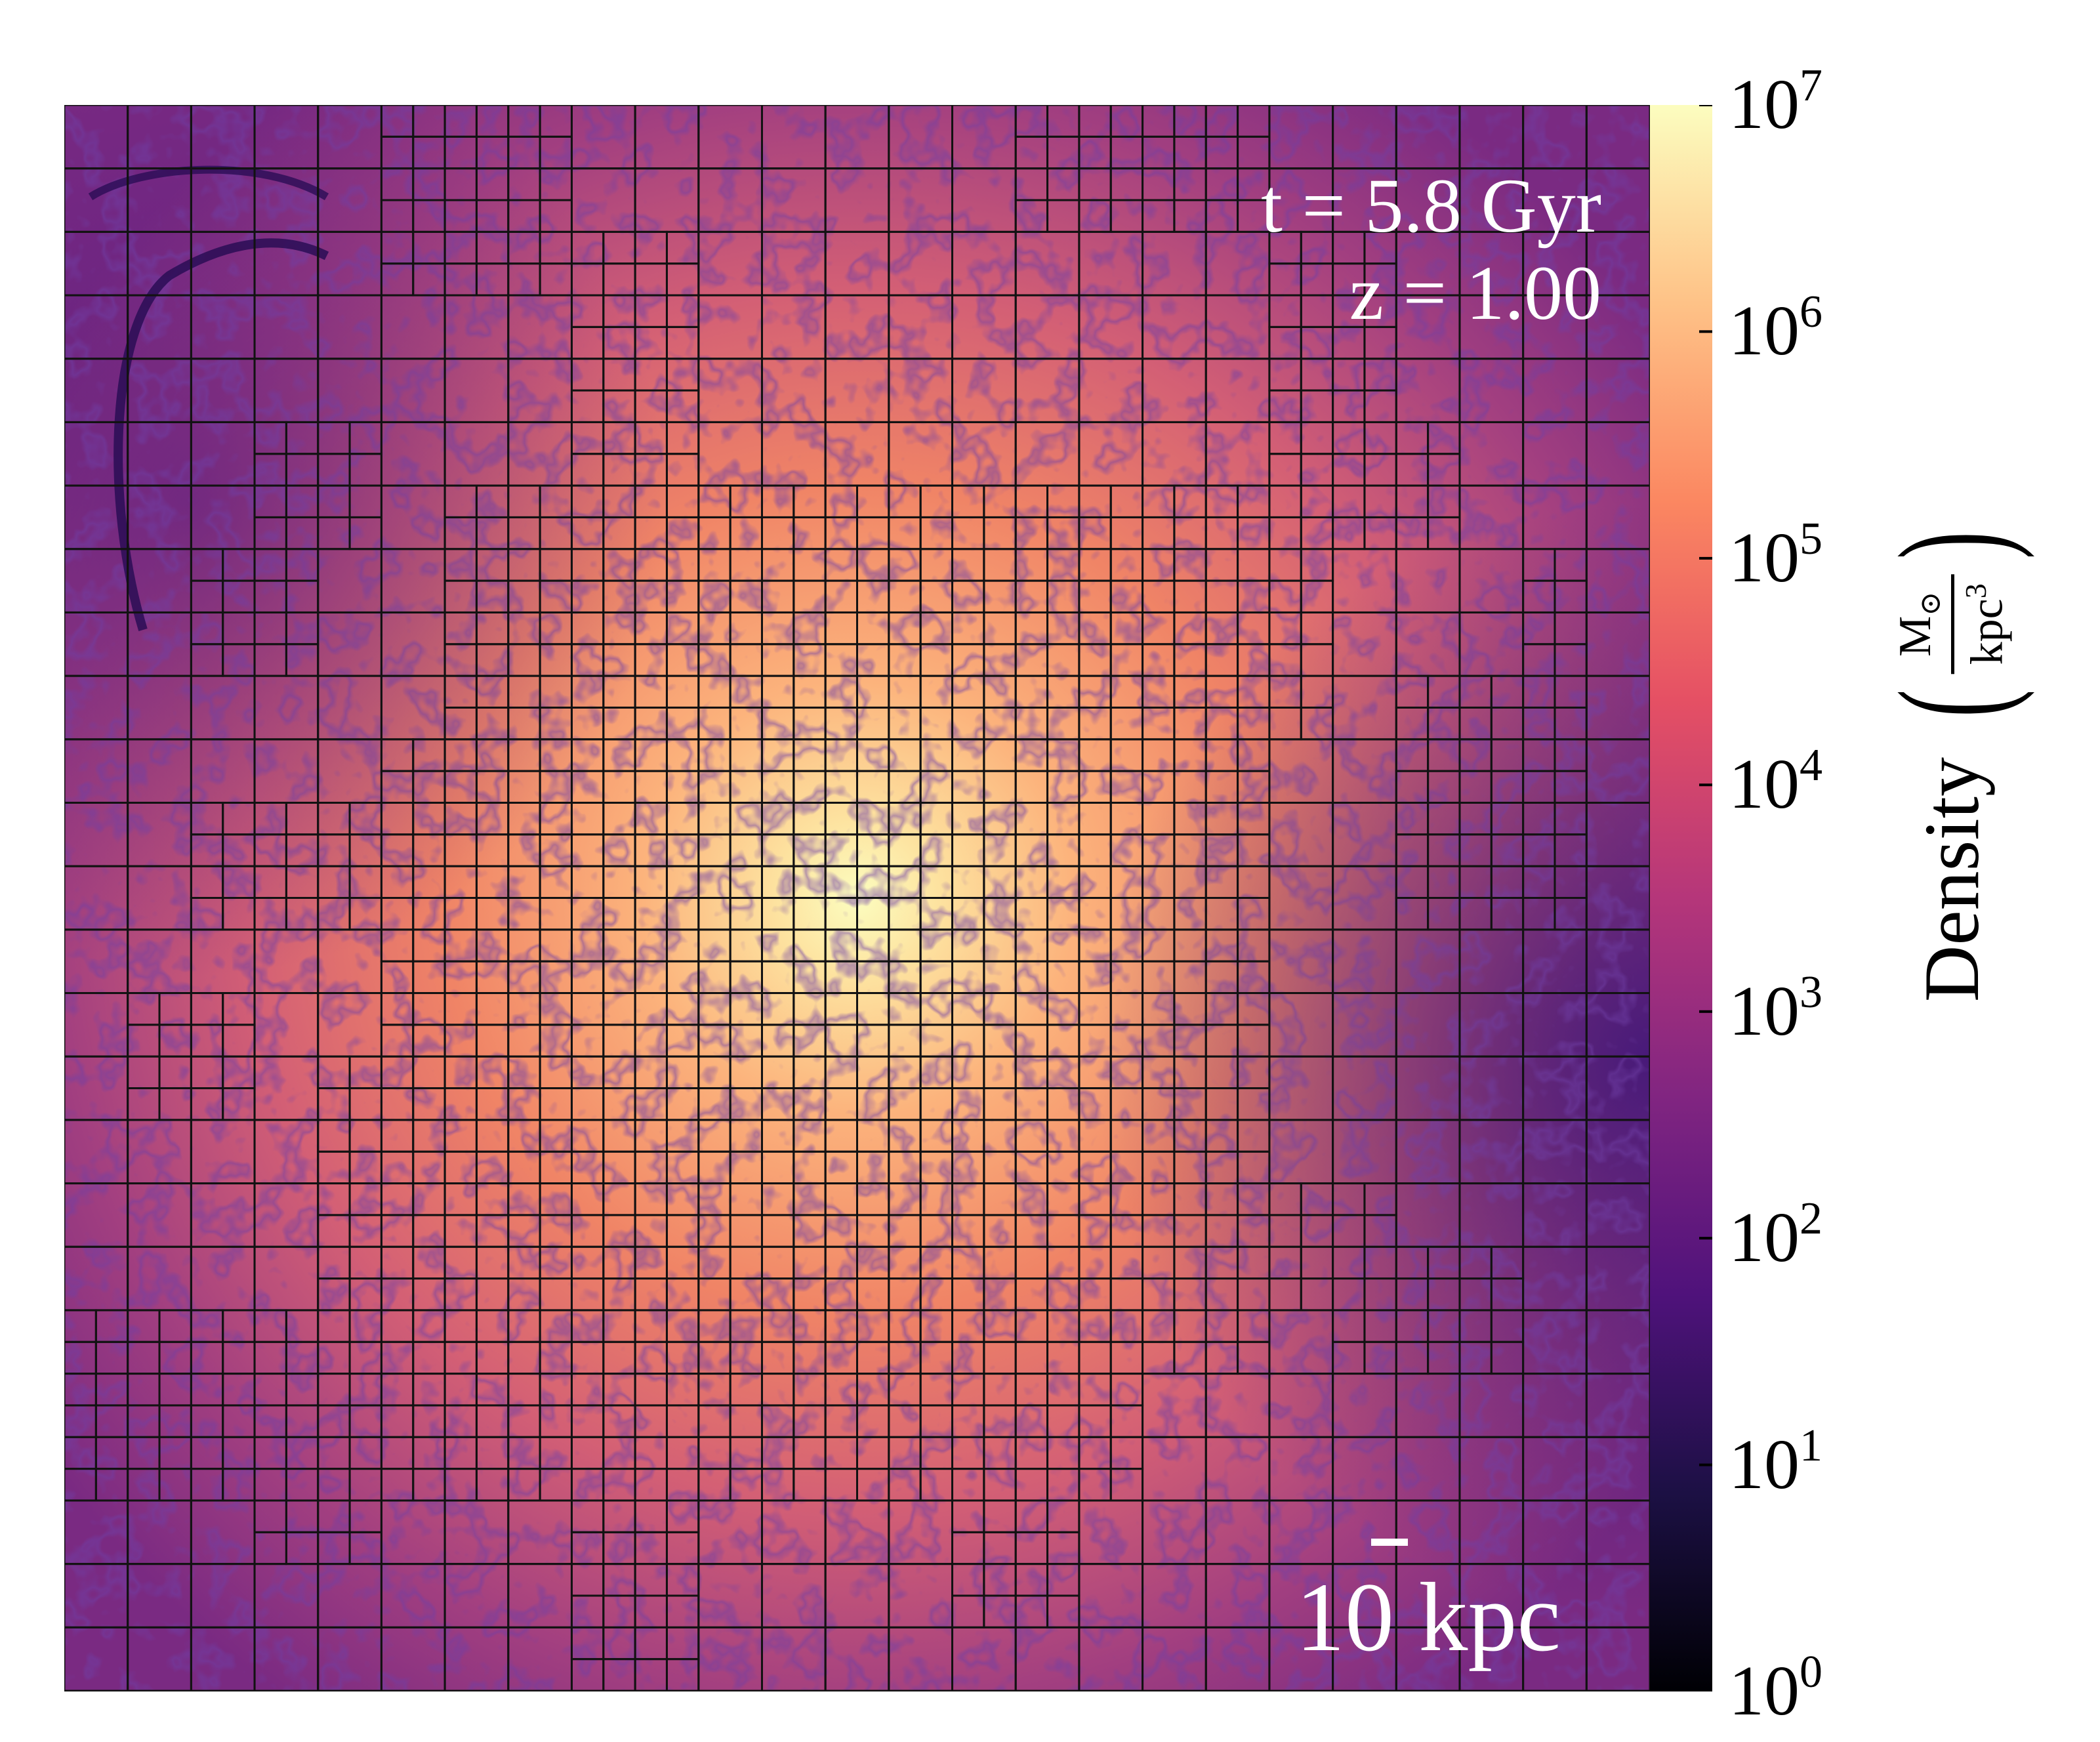 This screenshot has width=2100, height=1742. I want to click on scale-bar-label: 10 kpc, so click(1428, 1618).